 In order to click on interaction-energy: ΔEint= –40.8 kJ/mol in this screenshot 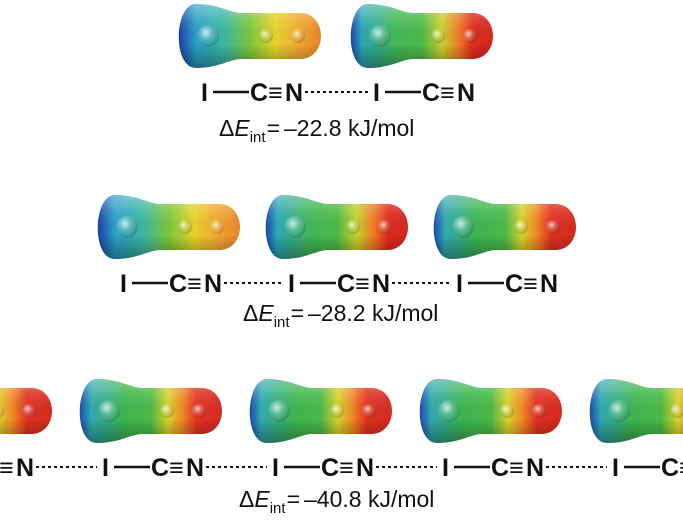, I will do `click(336, 501)`.